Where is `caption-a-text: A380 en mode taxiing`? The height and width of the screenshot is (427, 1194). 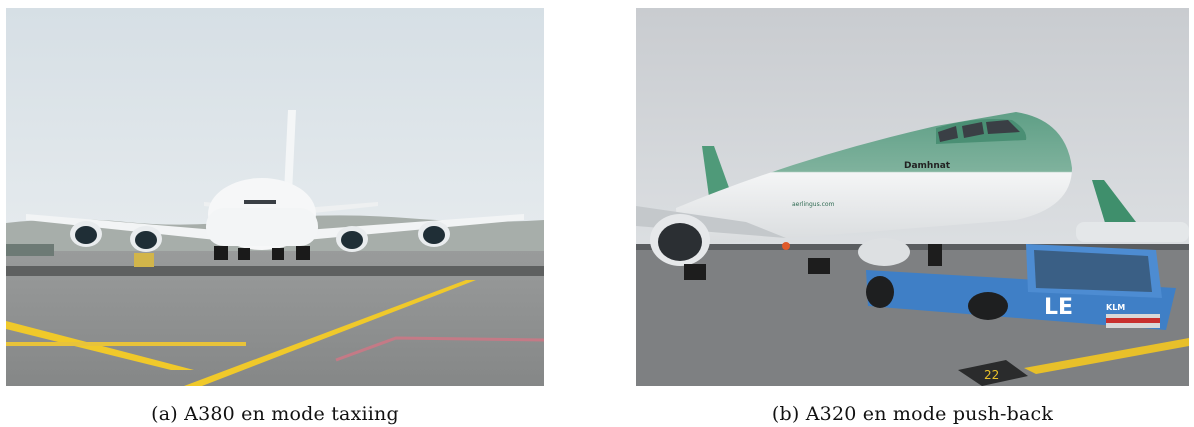
caption-a-text: A380 en mode taxiing is located at coordinates (291, 414).